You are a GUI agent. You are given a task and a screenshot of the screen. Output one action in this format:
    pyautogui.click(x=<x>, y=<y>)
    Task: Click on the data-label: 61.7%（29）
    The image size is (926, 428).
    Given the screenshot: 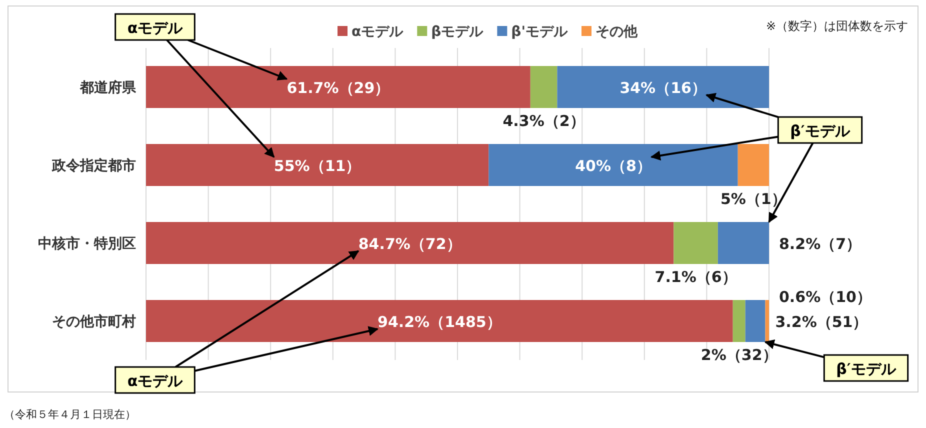 What is the action you would take?
    pyautogui.click(x=338, y=88)
    